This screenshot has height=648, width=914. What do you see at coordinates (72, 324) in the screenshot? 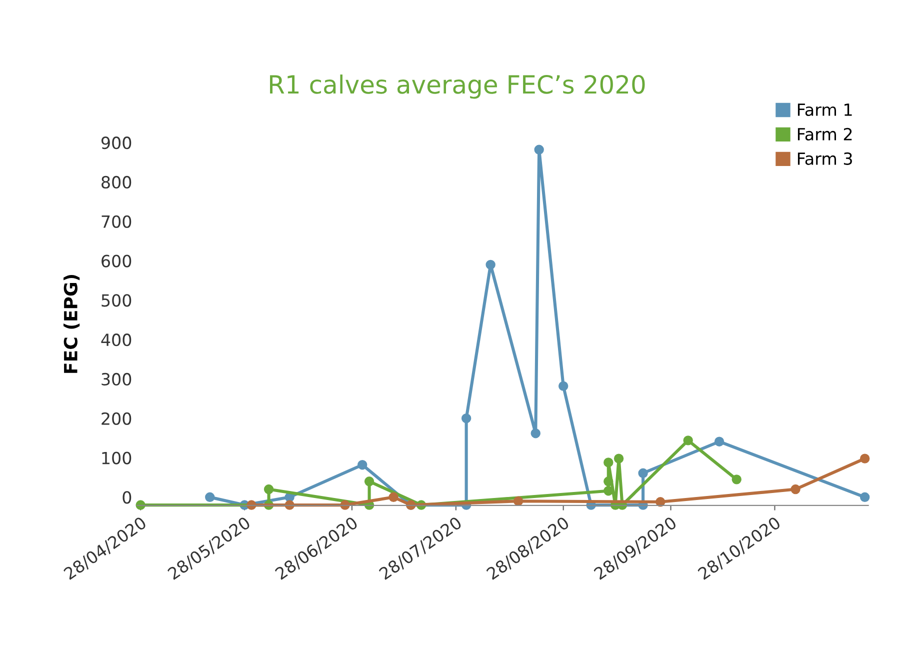
I see `y-axis-title: FEC (EPG)` at bounding box center [72, 324].